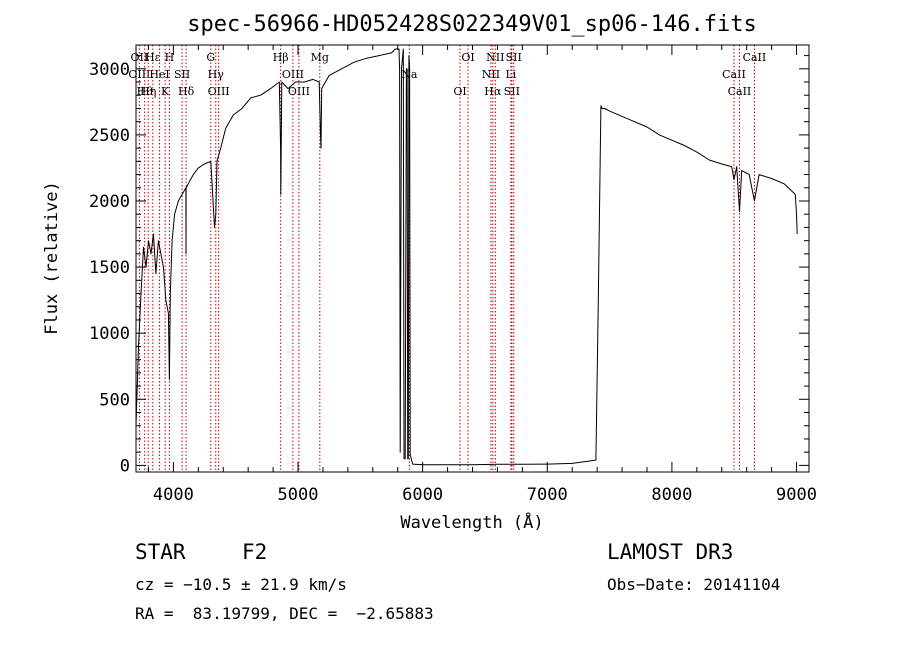 This screenshot has height=649, width=900. I want to click on line-label-20-0: Hα, so click(493, 91).